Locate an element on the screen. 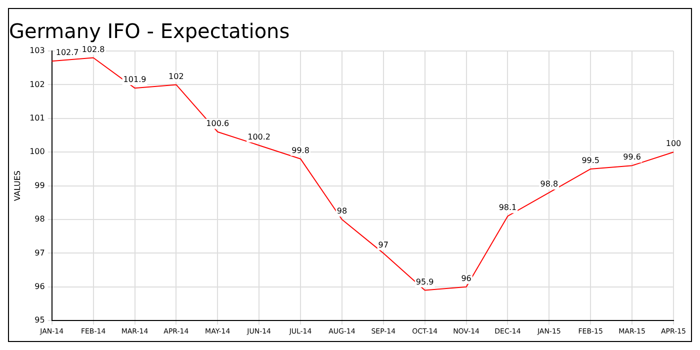 The height and width of the screenshot is (350, 700). chart-title: Germany IFO - Expectations is located at coordinates (149, 31).